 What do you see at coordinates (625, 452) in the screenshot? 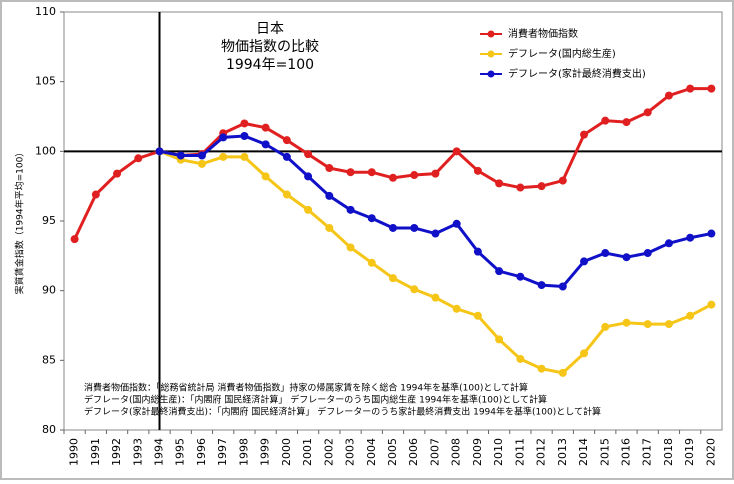
I see `x-tick-label: 2016` at bounding box center [625, 452].